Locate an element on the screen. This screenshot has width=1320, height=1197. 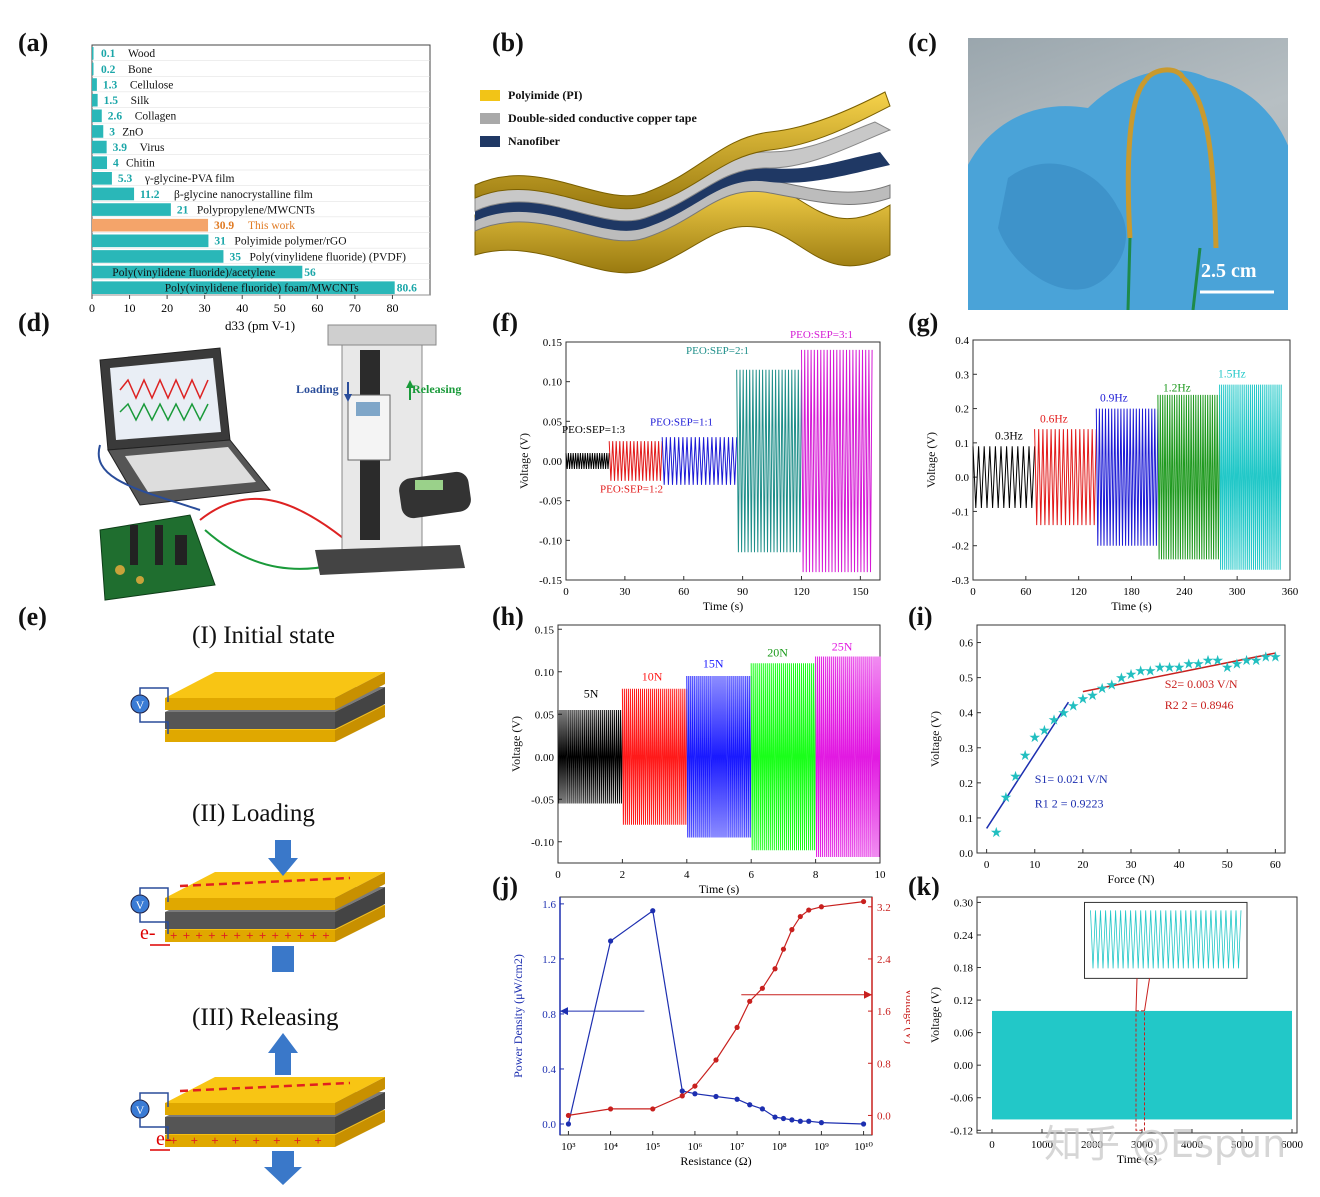
stack-initial: V is located at coordinates (257, 707).